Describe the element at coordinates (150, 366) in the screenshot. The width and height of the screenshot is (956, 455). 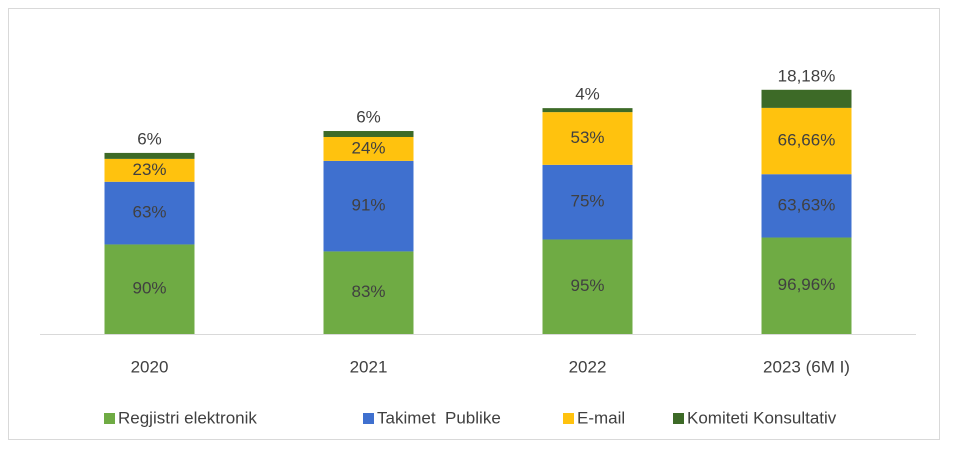
I see `x-tick-label: 2020` at that location.